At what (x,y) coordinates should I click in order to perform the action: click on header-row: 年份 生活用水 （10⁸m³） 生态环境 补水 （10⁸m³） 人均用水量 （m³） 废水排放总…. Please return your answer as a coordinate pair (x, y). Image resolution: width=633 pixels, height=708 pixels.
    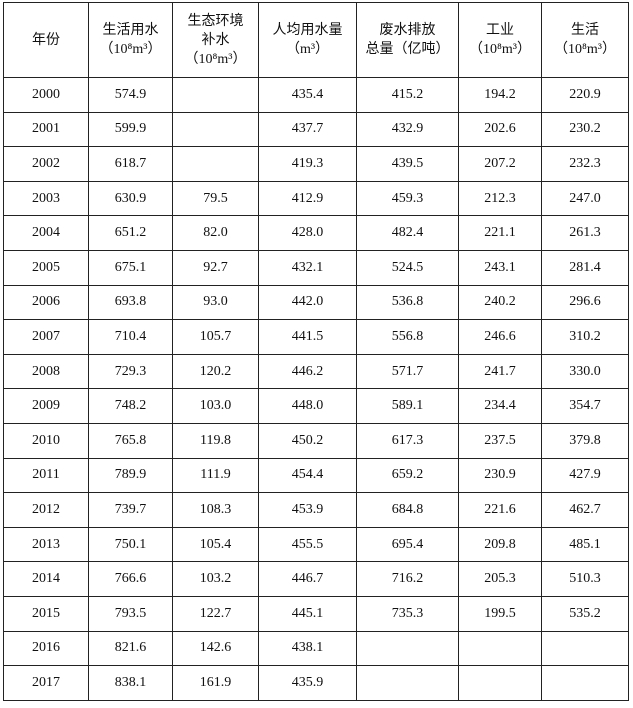
    Looking at the image, I should click on (316, 40).